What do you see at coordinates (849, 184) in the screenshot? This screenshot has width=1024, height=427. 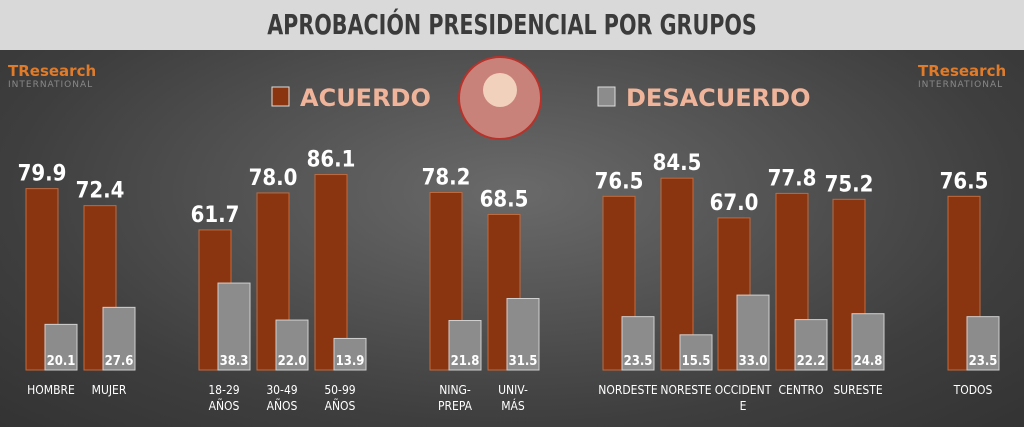 I see `value-label: 75.2` at bounding box center [849, 184].